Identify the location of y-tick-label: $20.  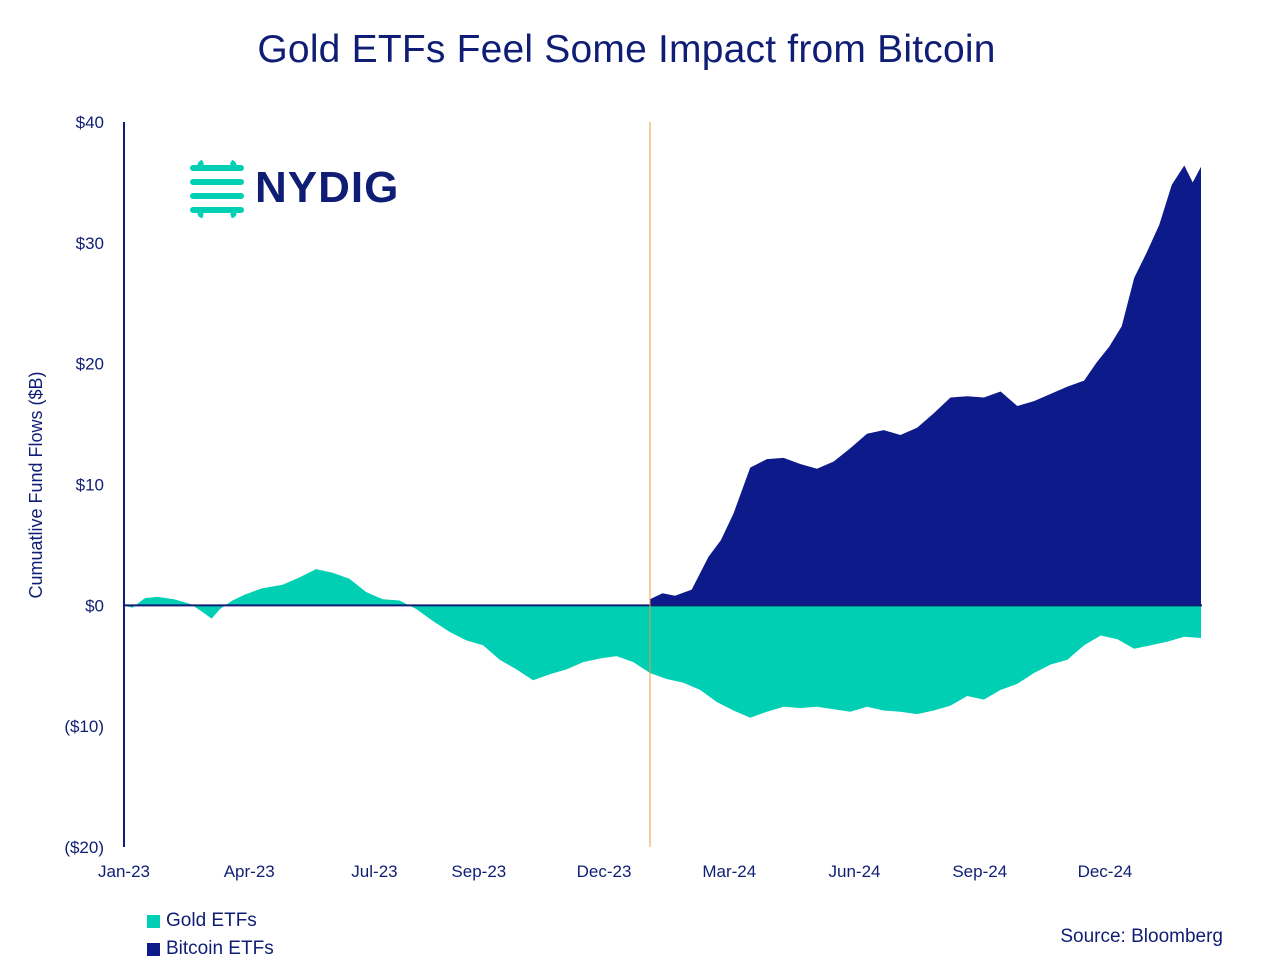
(90, 364).